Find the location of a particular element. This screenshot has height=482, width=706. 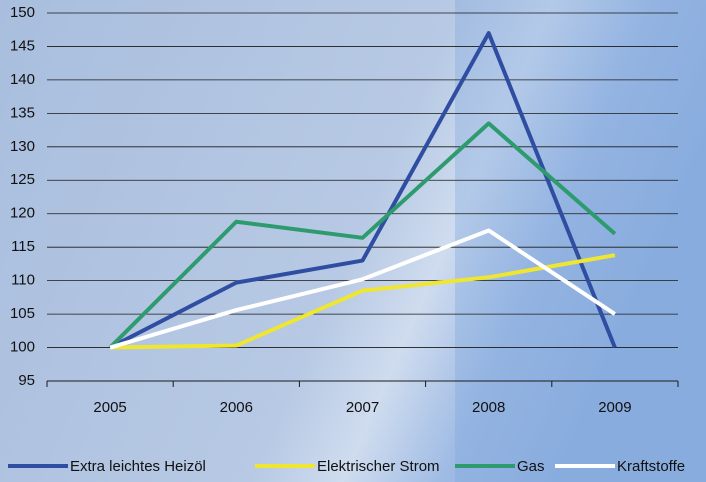

y-tick-label: 100 is located at coordinates (22, 347).